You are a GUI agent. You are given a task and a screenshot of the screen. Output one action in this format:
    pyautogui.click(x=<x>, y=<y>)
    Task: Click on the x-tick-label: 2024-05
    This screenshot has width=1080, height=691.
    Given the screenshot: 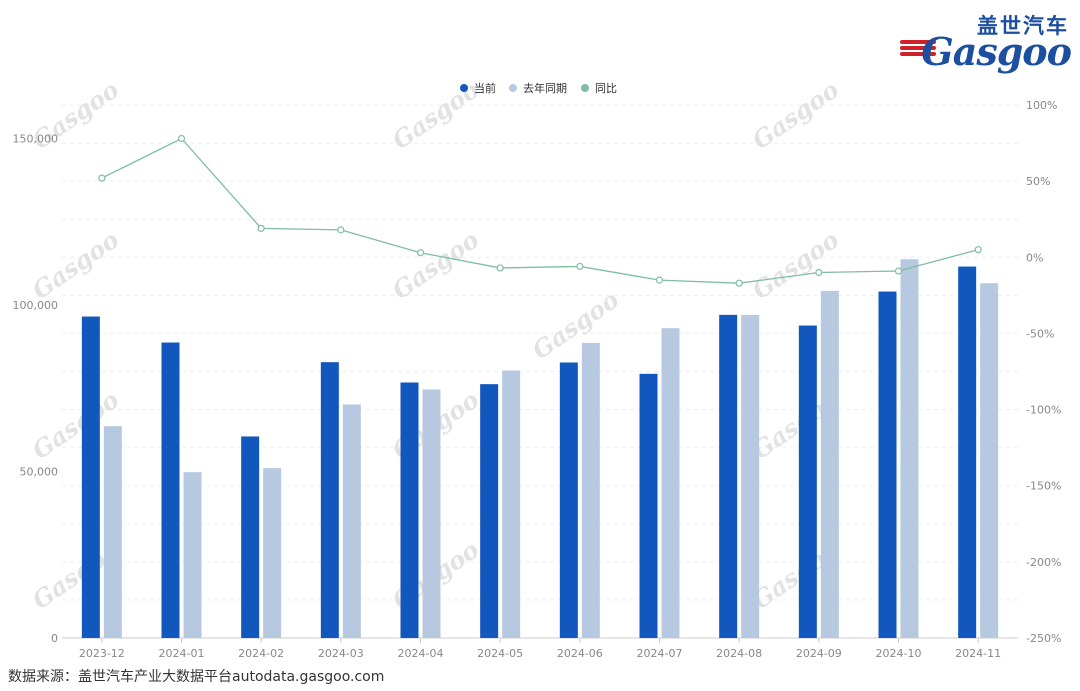 What is the action you would take?
    pyautogui.click(x=500, y=653)
    